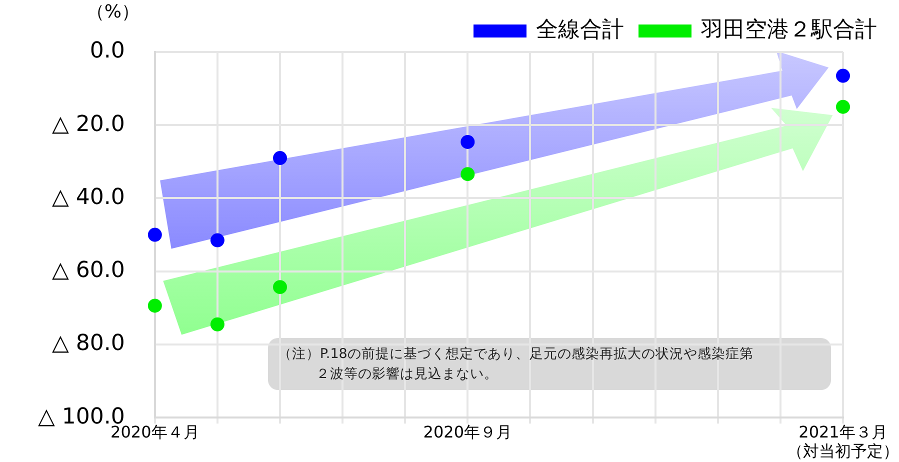 Image resolution: width=899 pixels, height=462 pixels. Describe the element at coordinates (843, 441) in the screenshot. I see `x-tick-label: 2021年３月（対当初予定）` at that location.